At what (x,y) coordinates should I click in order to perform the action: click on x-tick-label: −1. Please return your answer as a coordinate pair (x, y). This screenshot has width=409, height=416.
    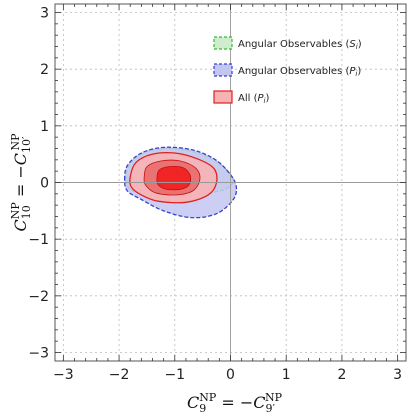
    Looking at the image, I should click on (174, 375).